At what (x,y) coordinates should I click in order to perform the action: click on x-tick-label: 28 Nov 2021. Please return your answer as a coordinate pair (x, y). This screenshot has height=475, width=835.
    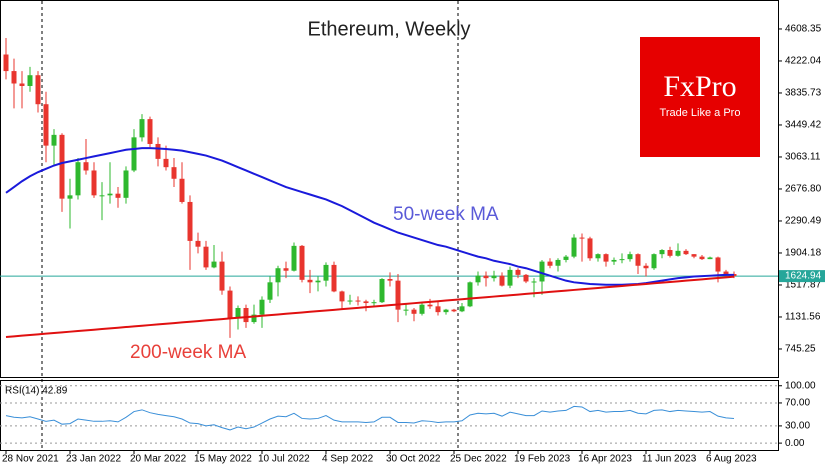
    Looking at the image, I should click on (30, 459).